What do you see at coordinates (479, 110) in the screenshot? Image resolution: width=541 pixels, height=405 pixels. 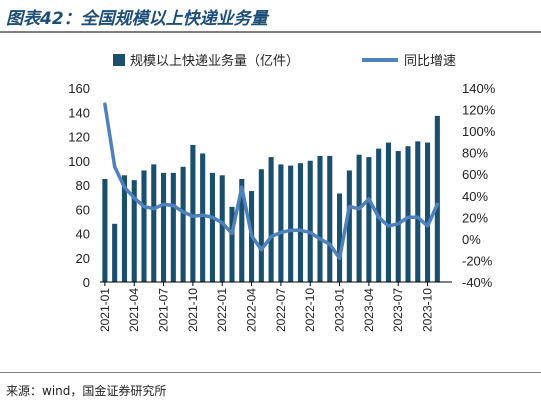 I see `y-right-tick-label: 120%` at bounding box center [479, 110].